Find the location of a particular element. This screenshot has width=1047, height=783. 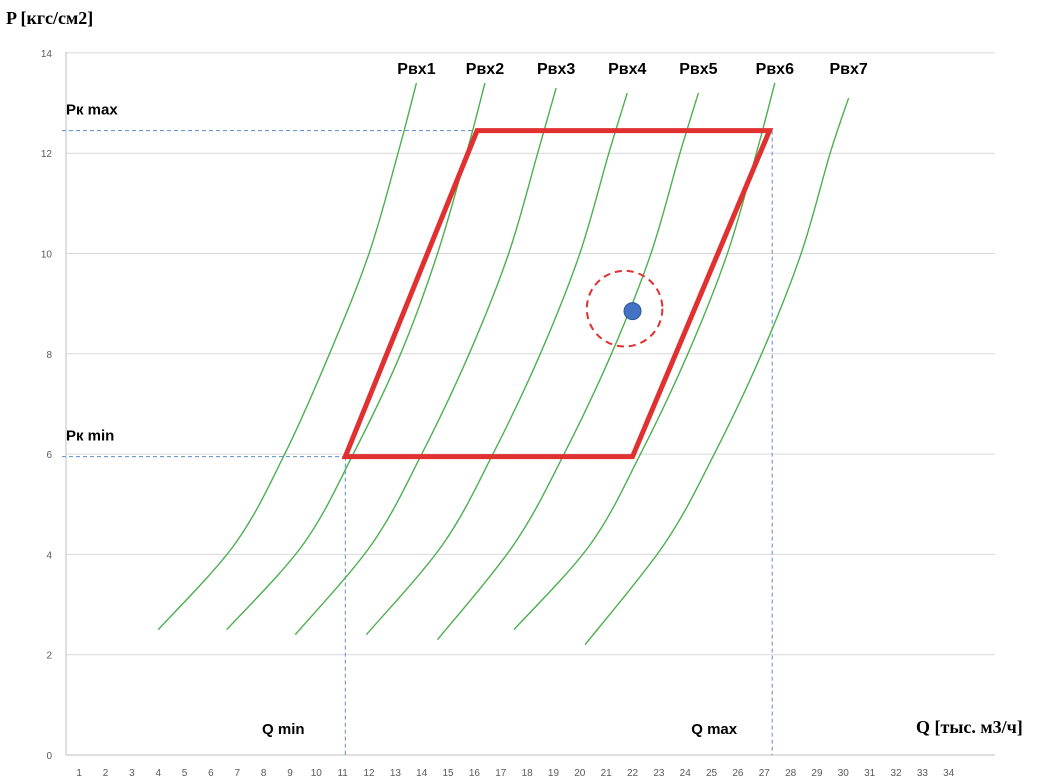

series-label: Рвх4 is located at coordinates (627, 69).